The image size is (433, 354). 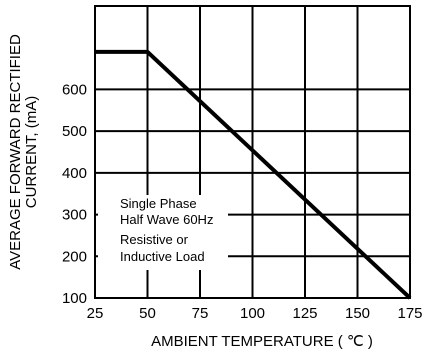 I want to click on annotation-line-1: Single Phase, so click(x=158, y=203).